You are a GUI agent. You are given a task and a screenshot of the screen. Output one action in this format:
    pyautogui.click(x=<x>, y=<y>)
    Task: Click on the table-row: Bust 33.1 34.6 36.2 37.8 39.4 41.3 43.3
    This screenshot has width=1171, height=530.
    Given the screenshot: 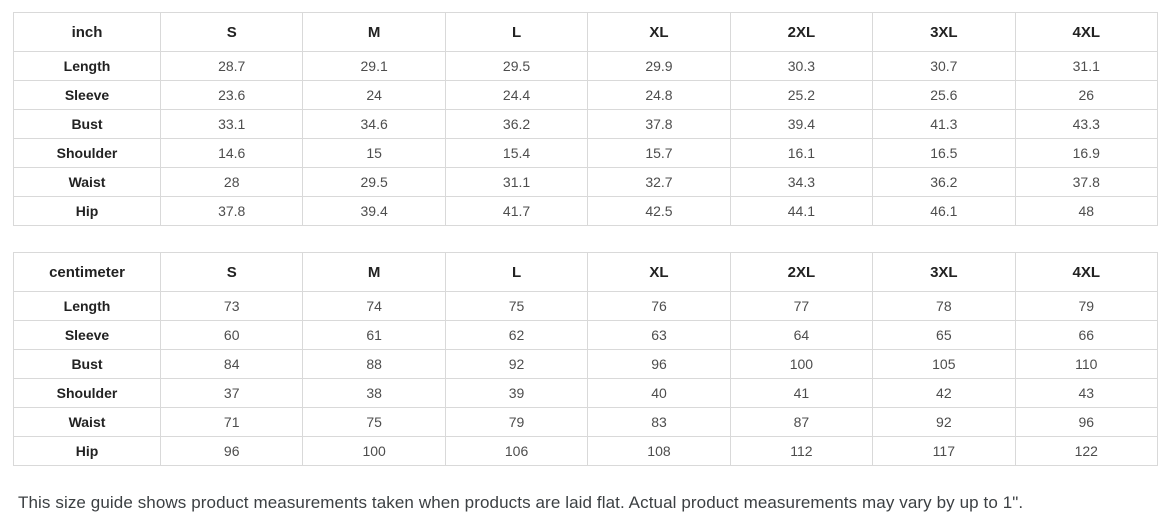 What is the action you would take?
    pyautogui.click(x=586, y=124)
    